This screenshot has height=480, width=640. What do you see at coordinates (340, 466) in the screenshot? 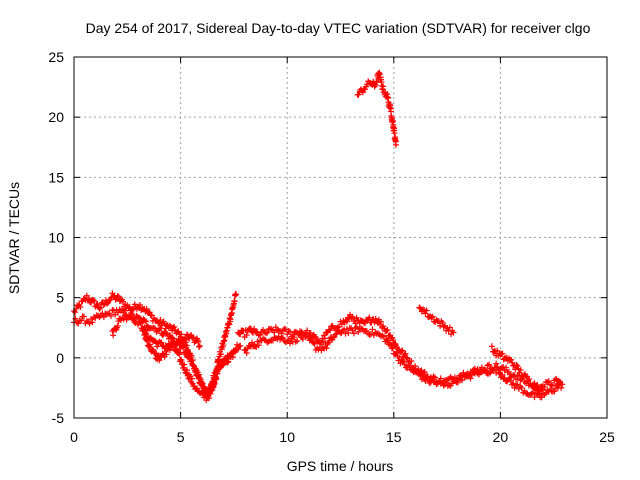
I see `x-axis-label: GPS time / hours` at bounding box center [340, 466].